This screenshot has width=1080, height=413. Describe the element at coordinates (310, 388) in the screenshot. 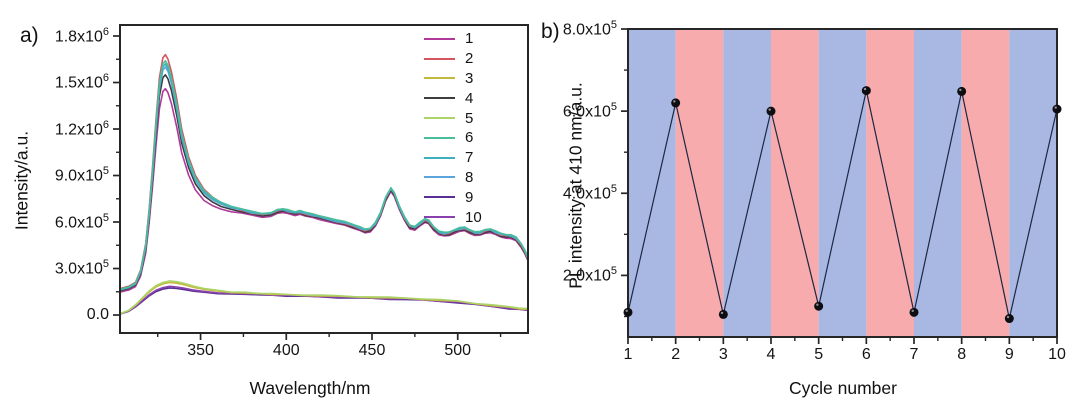

I see `panel-a-x-axis-title: Wavelength/nm` at that location.